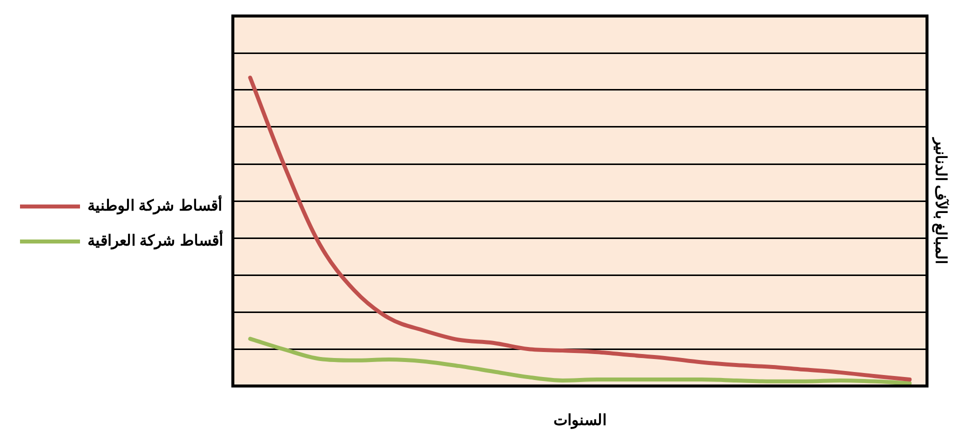  What do you see at coordinates (941, 200) in the screenshot?
I see `y-axis-title: المبالغ بالآف الدنانير` at bounding box center [941, 200].